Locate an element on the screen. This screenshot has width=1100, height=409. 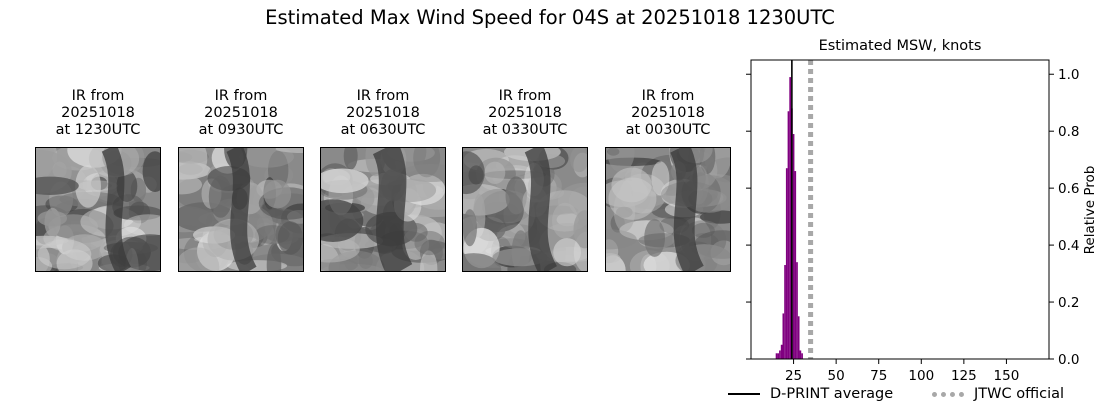
y-tick-label: 0.4 is located at coordinates (1068, 246).